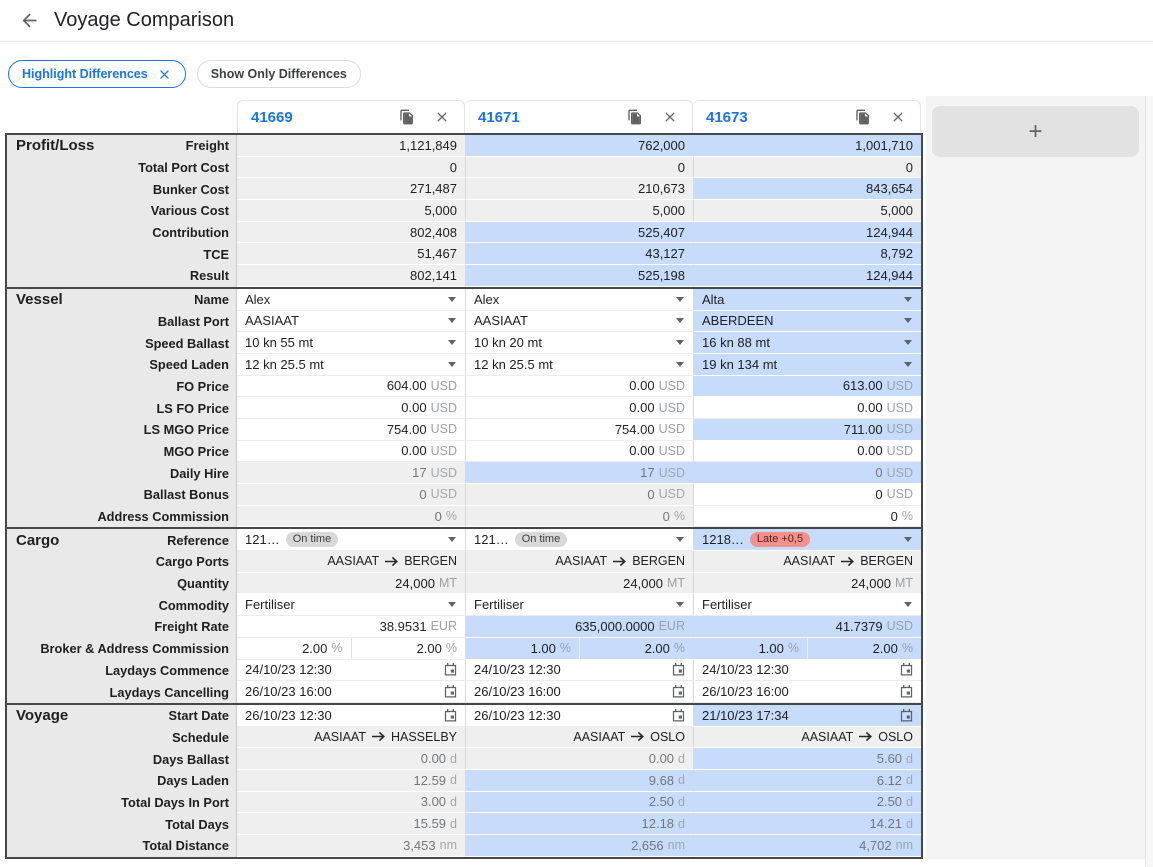 This screenshot has width=1153, height=867. Describe the element at coordinates (680, 343) in the screenshot. I see `dropdown-arrow-icon` at that location.